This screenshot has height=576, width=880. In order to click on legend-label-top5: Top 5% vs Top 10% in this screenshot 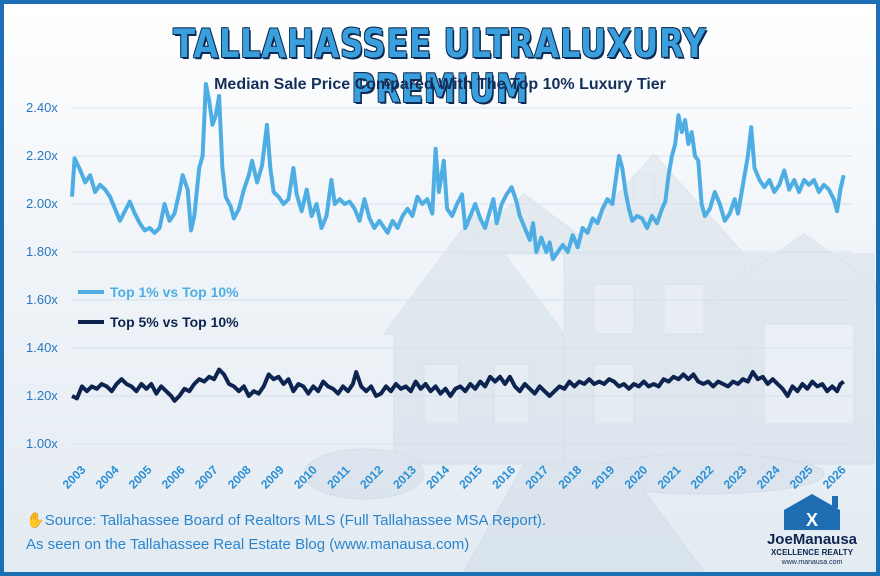, I will do `click(174, 322)`.